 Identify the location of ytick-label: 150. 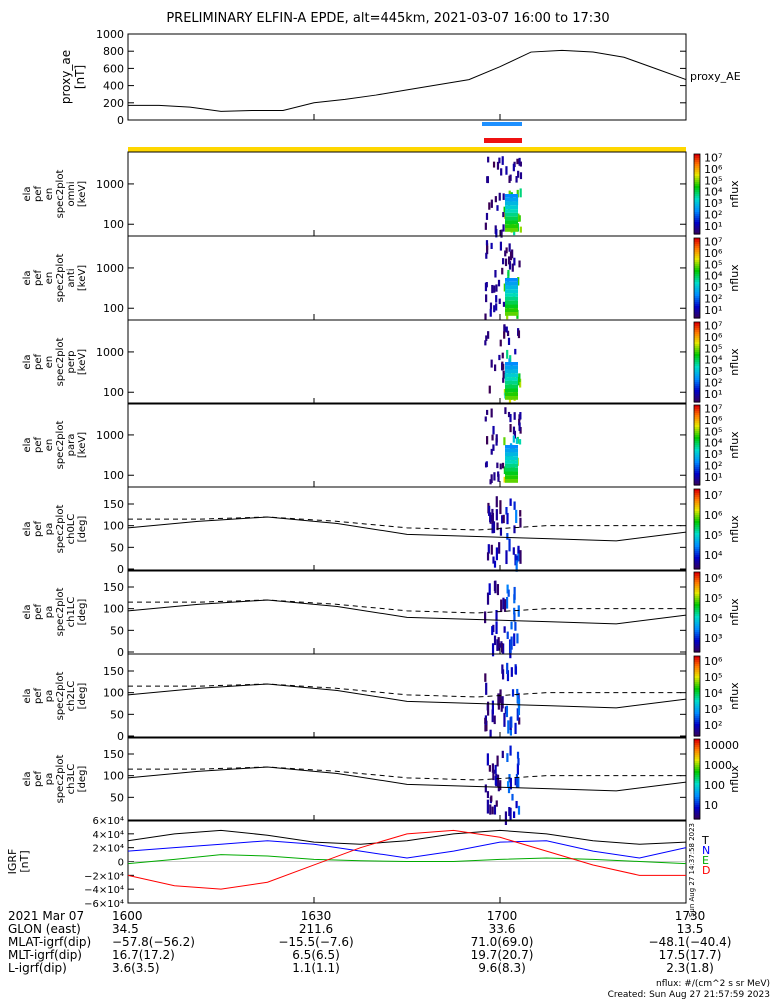
(113, 754).